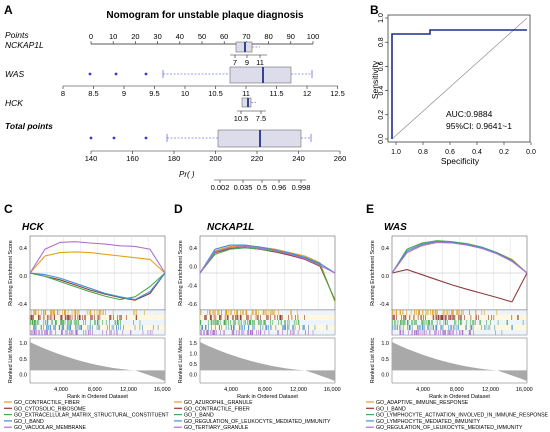 The width and height of the screenshot is (550, 432). What do you see at coordinates (241, 118) in the screenshot?
I see `axis-tick-label: 10.5` at bounding box center [241, 118].